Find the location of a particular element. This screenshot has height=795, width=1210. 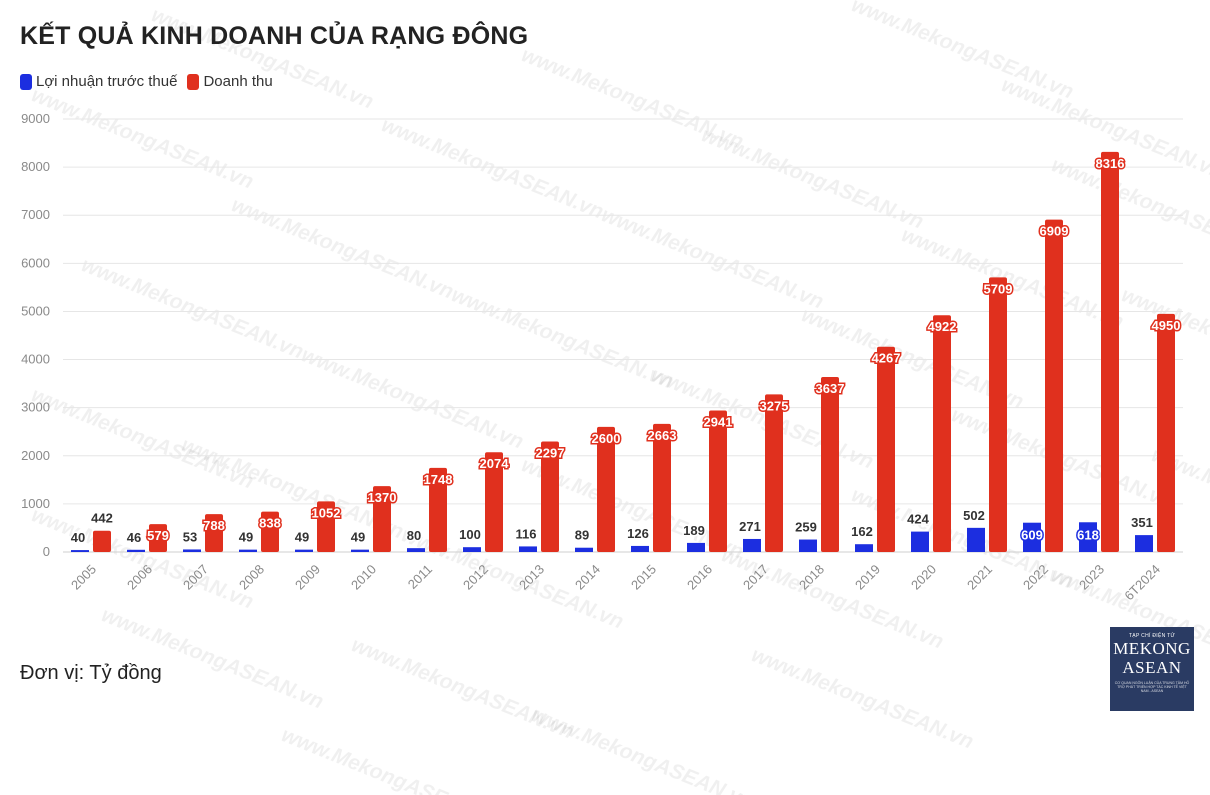

unit-note: Đơn vị: Tỷ đồng is located at coordinates (91, 673).